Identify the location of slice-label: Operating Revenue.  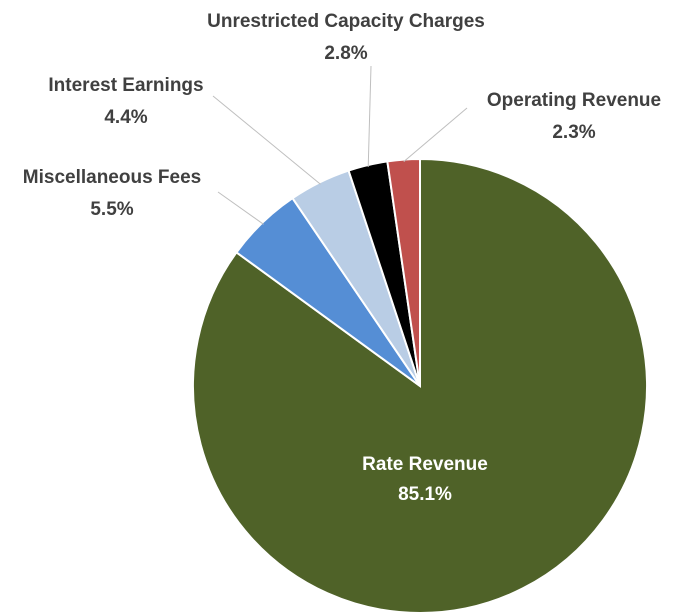
(574, 100).